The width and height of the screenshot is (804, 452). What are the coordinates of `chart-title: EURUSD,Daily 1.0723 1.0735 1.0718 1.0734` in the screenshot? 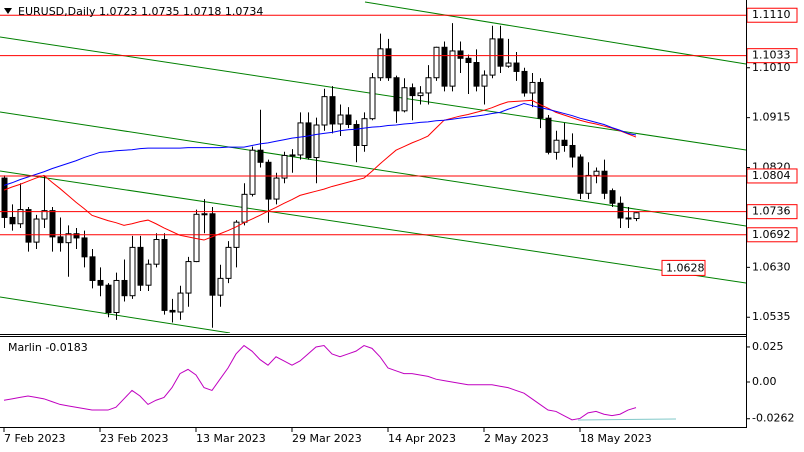 It's located at (140, 11).